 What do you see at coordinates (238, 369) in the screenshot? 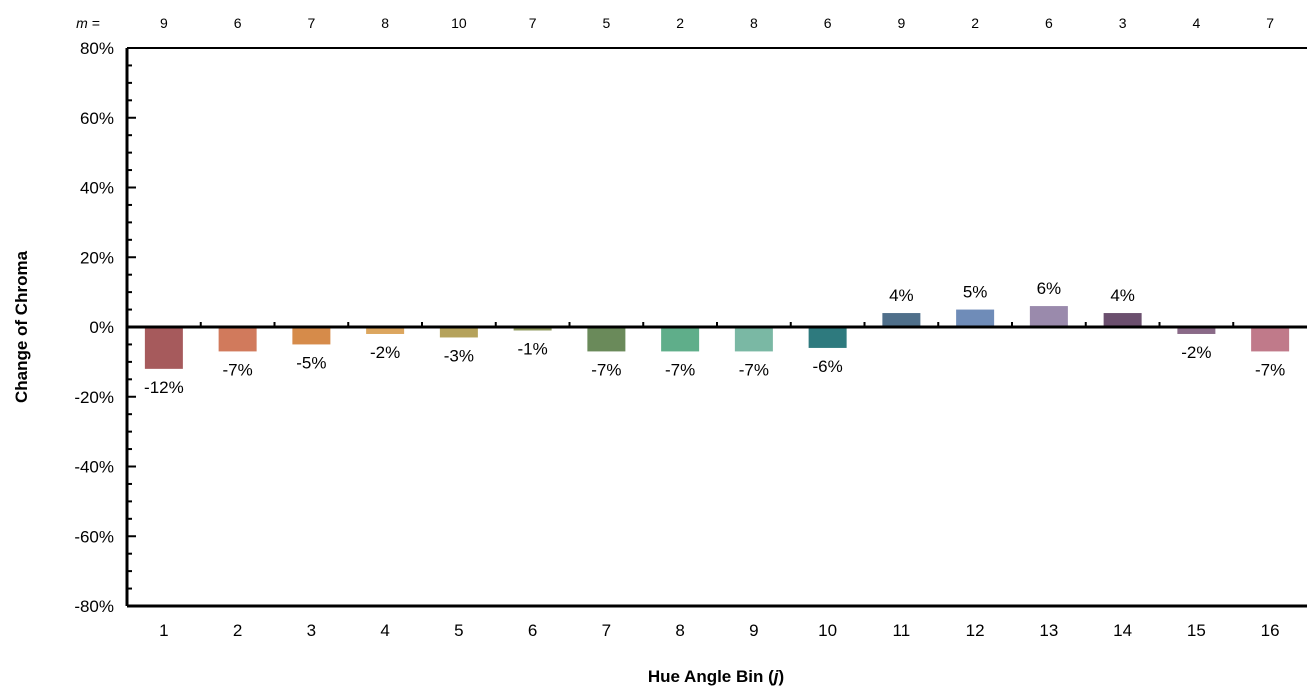
I see `data-label-2: -7%` at bounding box center [238, 369].